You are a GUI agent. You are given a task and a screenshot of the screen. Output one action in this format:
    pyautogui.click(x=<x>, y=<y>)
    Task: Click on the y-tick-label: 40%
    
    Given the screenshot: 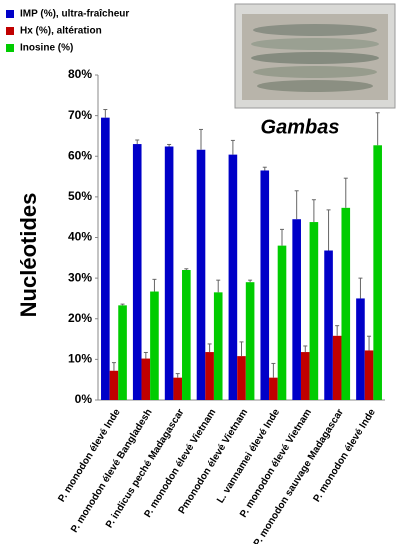 What is the action you would take?
    pyautogui.click(x=80, y=237)
    